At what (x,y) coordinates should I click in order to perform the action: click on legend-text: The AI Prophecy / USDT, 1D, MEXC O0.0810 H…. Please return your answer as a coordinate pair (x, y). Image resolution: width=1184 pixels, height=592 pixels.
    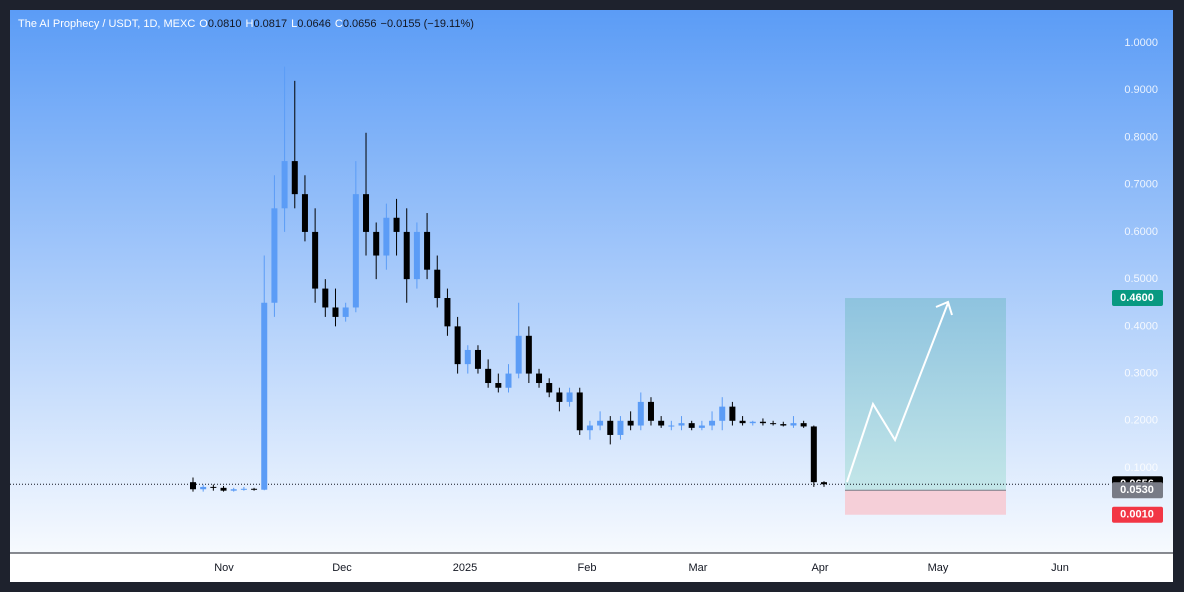
    Looking at the image, I should click on (246, 24).